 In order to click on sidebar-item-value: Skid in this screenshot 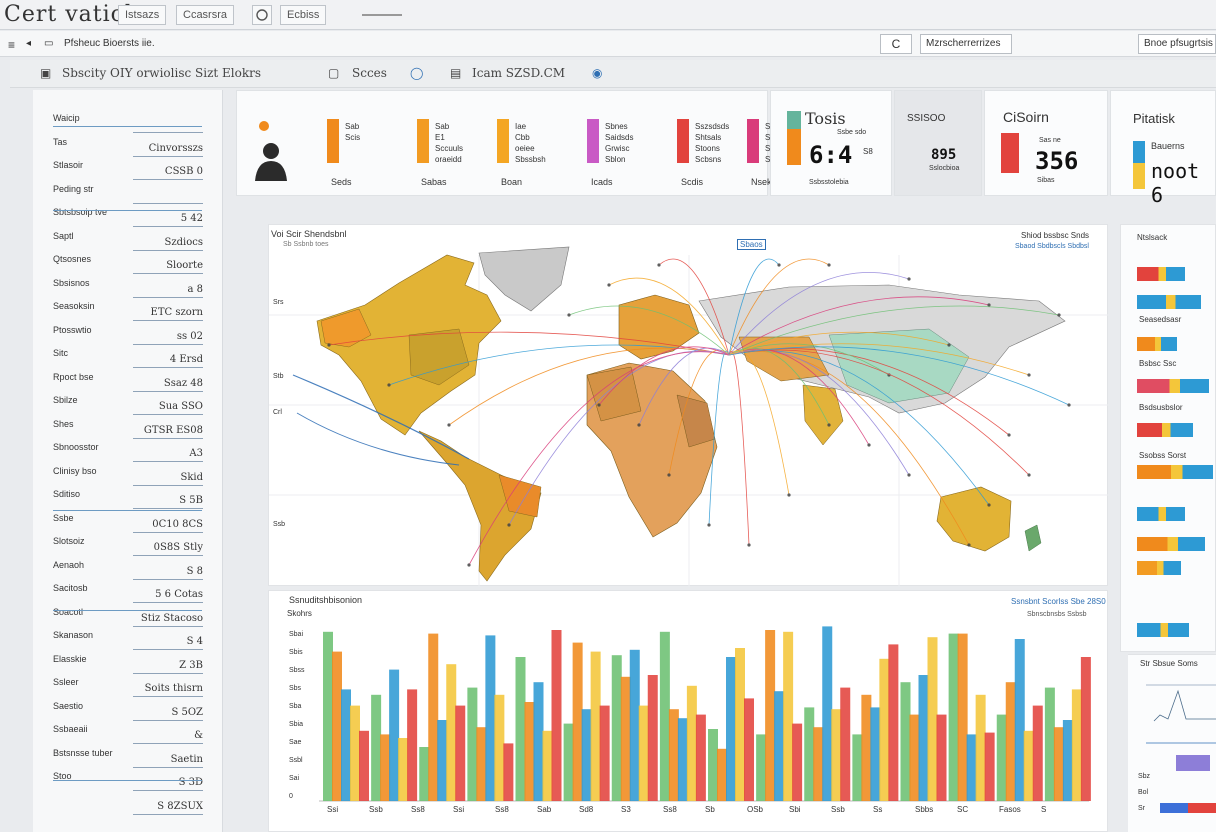, I will do `click(191, 477)`.